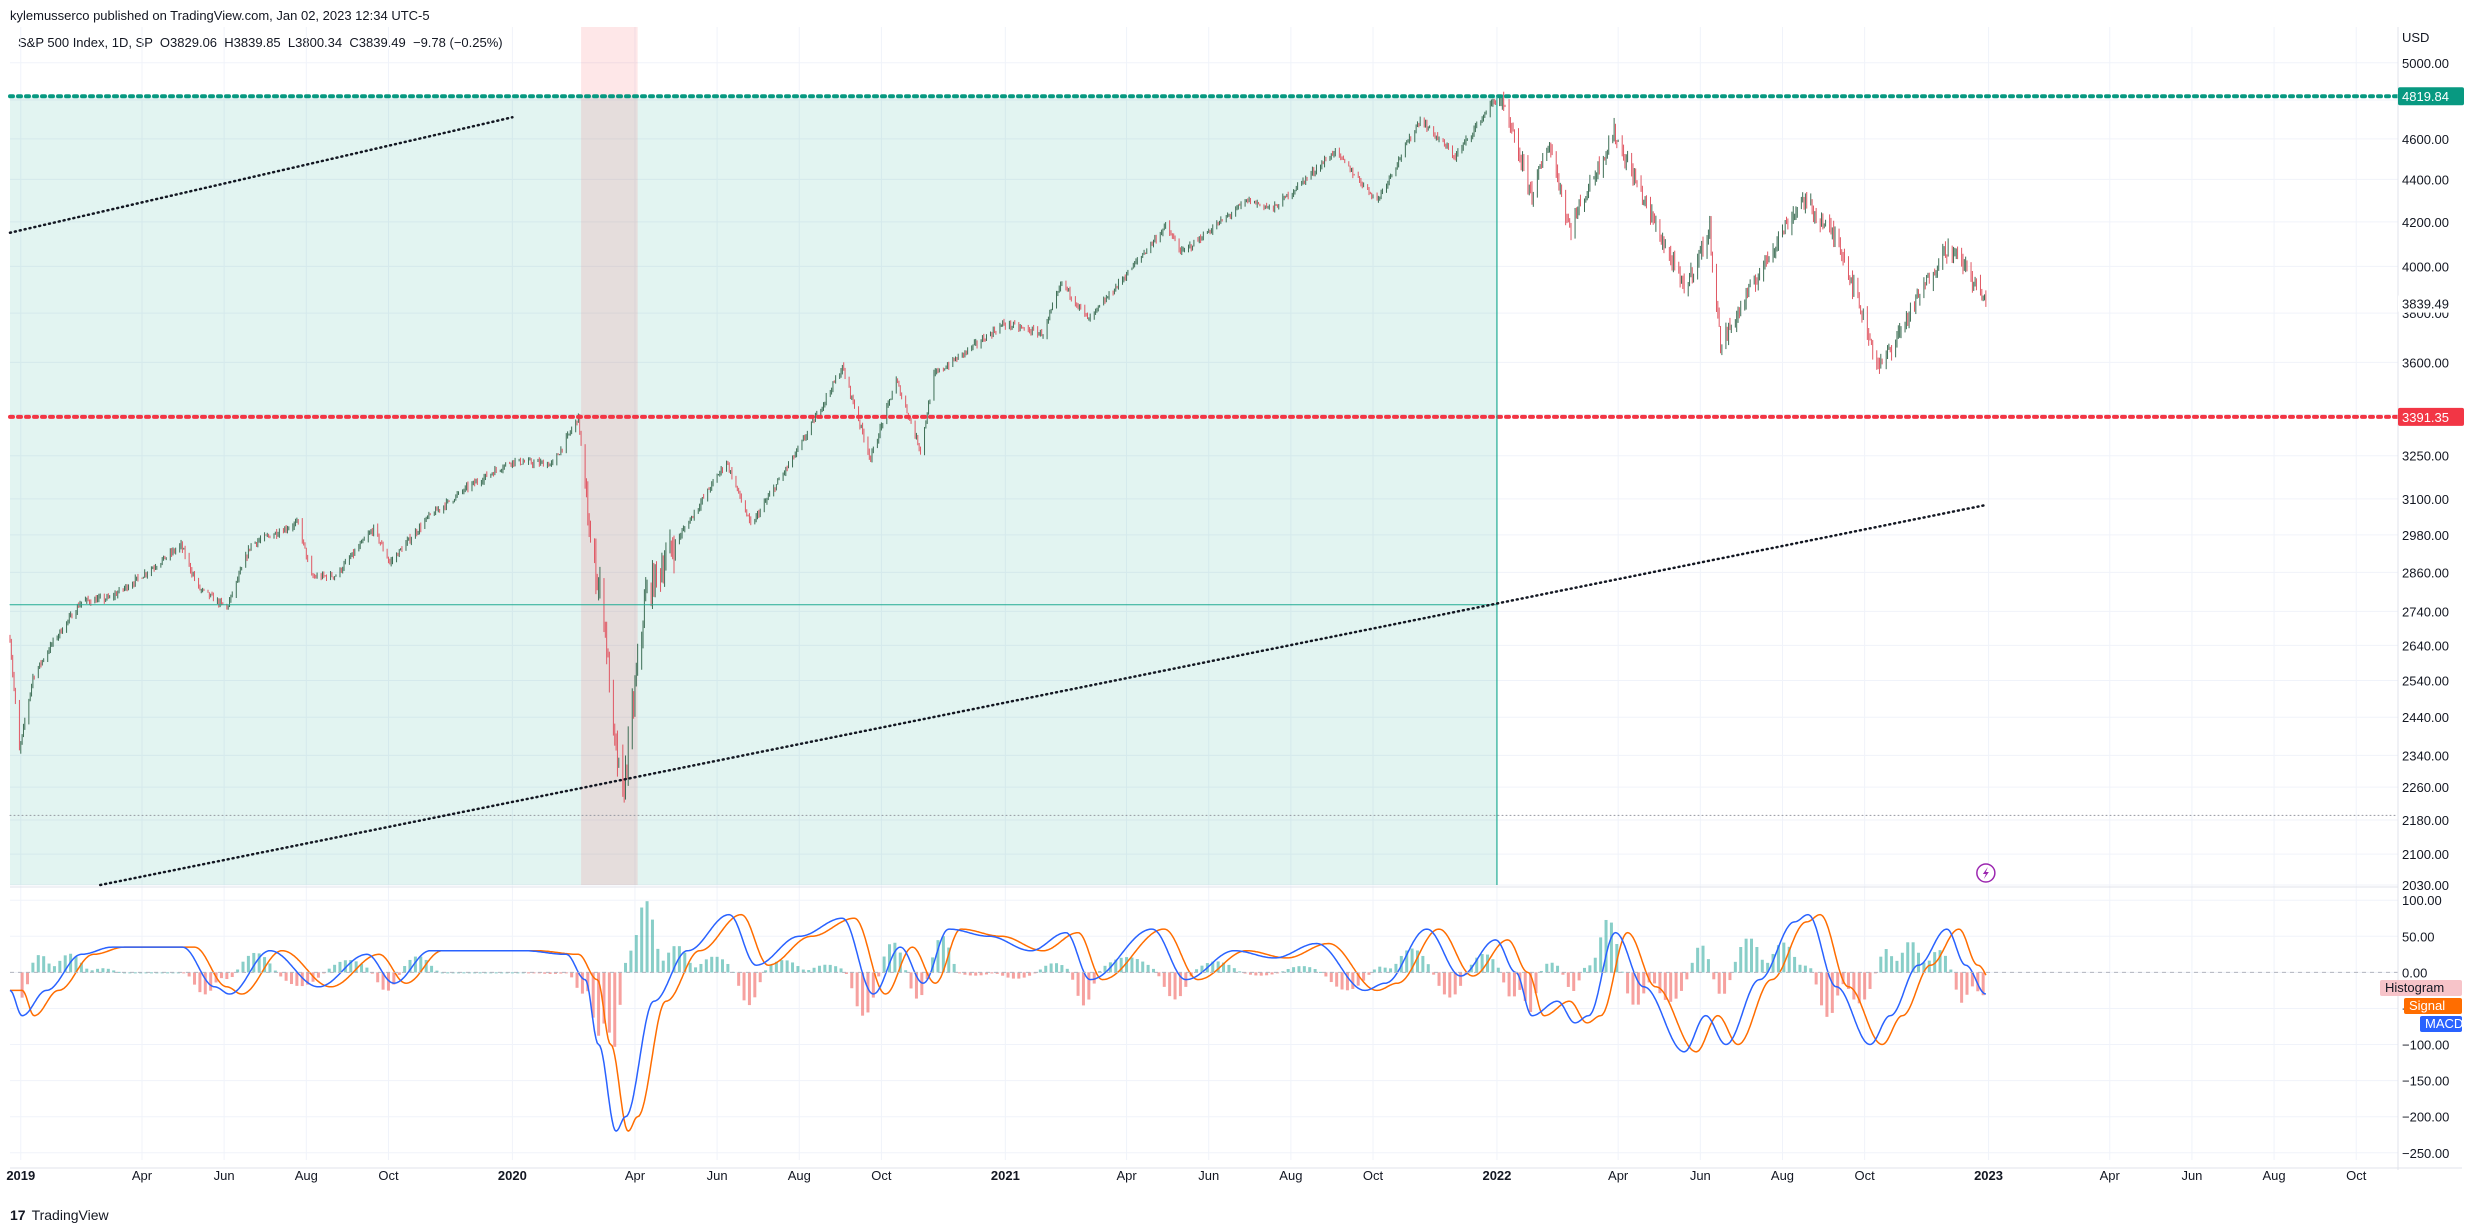  What do you see at coordinates (2356, 1175) in the screenshot?
I see `time-tick-label: Oct` at bounding box center [2356, 1175].